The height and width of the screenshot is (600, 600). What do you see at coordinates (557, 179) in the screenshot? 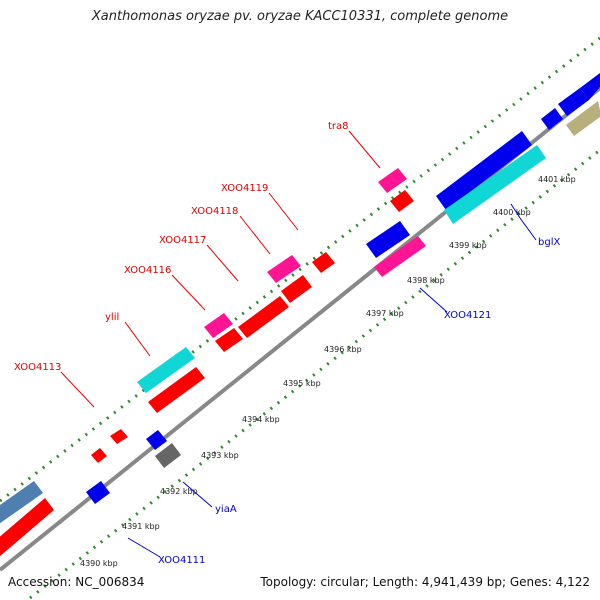
I see `kbp-label: 4401 kbp` at bounding box center [557, 179].